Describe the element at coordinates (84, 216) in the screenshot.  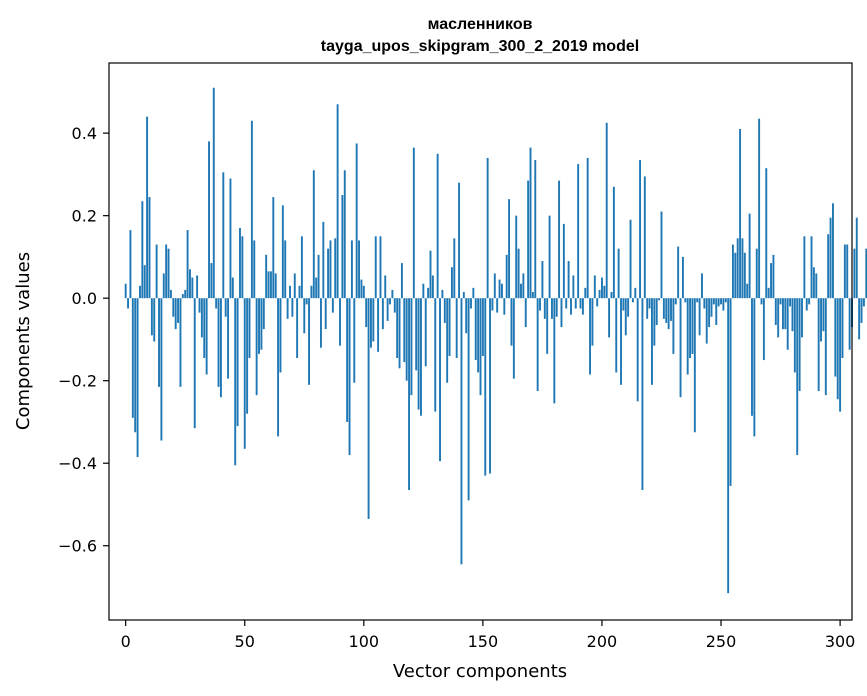
I see `y-tick-label: 0.2` at that location.